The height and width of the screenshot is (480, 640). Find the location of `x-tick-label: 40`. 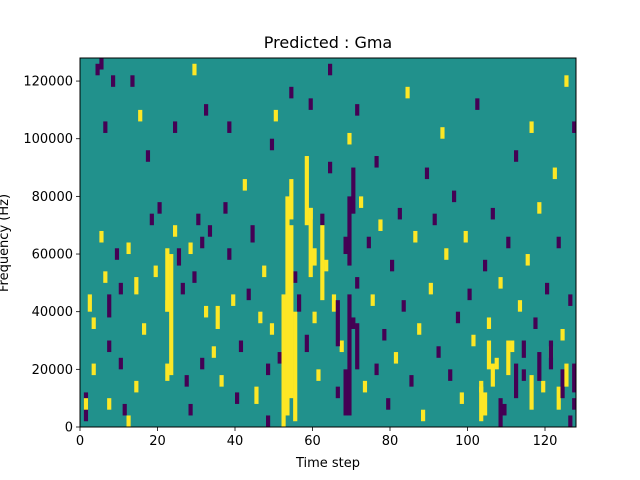

x-tick-label: 40 is located at coordinates (235, 441).